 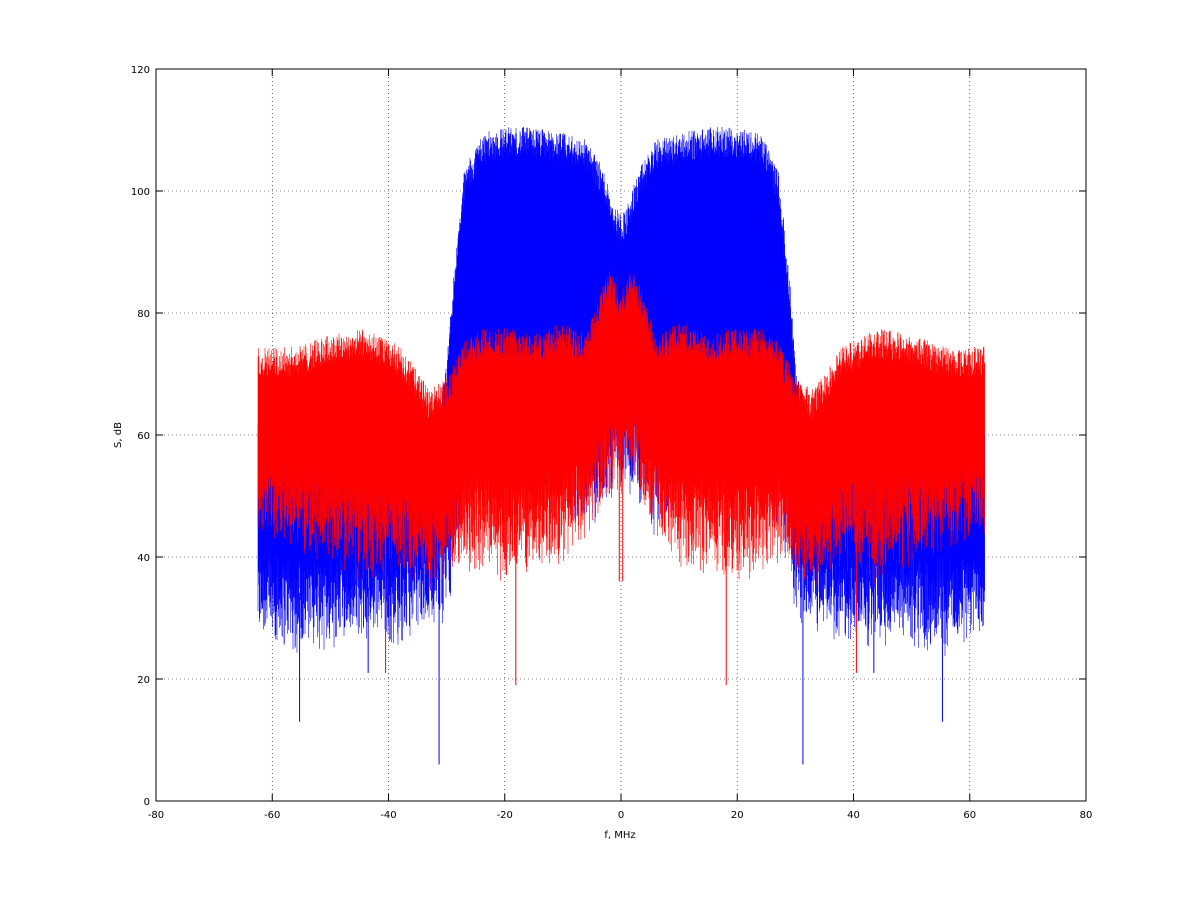 What do you see at coordinates (619, 835) in the screenshot?
I see `x-axis-label: f, MHz` at bounding box center [619, 835].